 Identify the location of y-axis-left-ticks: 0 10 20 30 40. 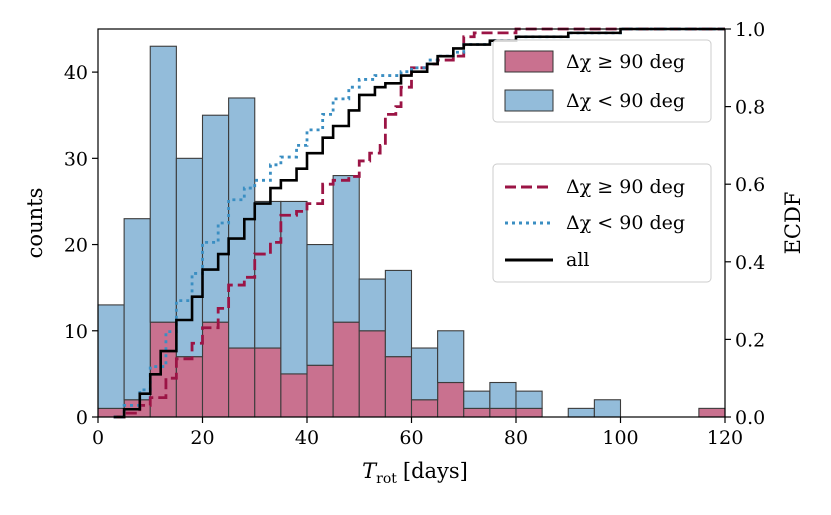
(81, 245).